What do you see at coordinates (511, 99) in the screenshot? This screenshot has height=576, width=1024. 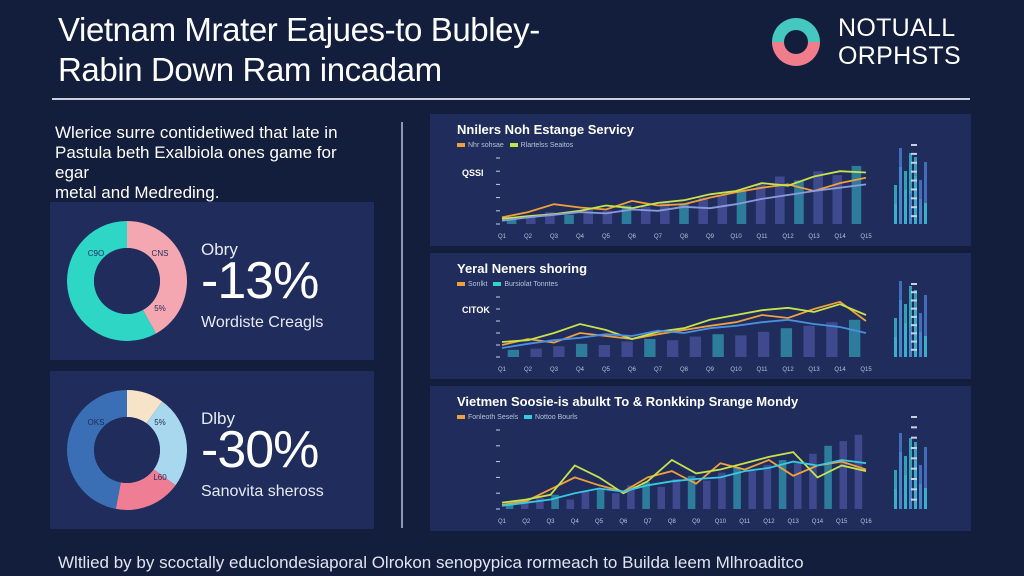 I see `header-divider` at bounding box center [511, 99].